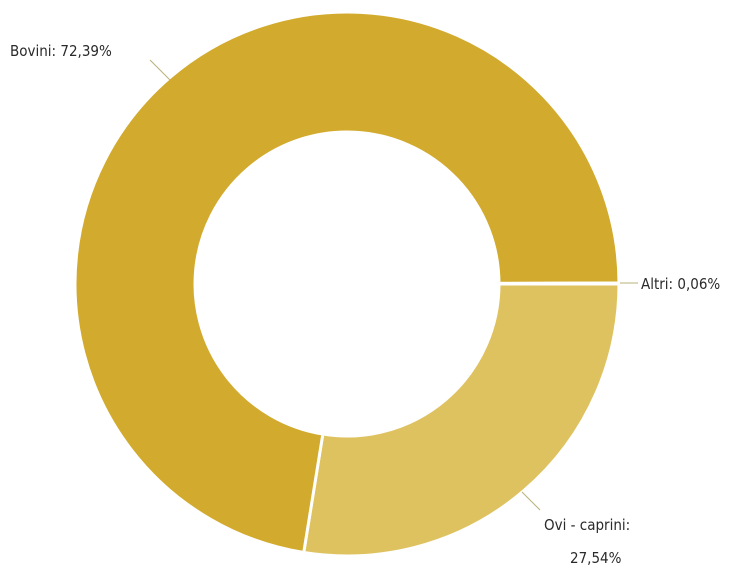 This screenshot has width=752, height=569. I want to click on label-altri: Altri: 0,06%, so click(680, 284).